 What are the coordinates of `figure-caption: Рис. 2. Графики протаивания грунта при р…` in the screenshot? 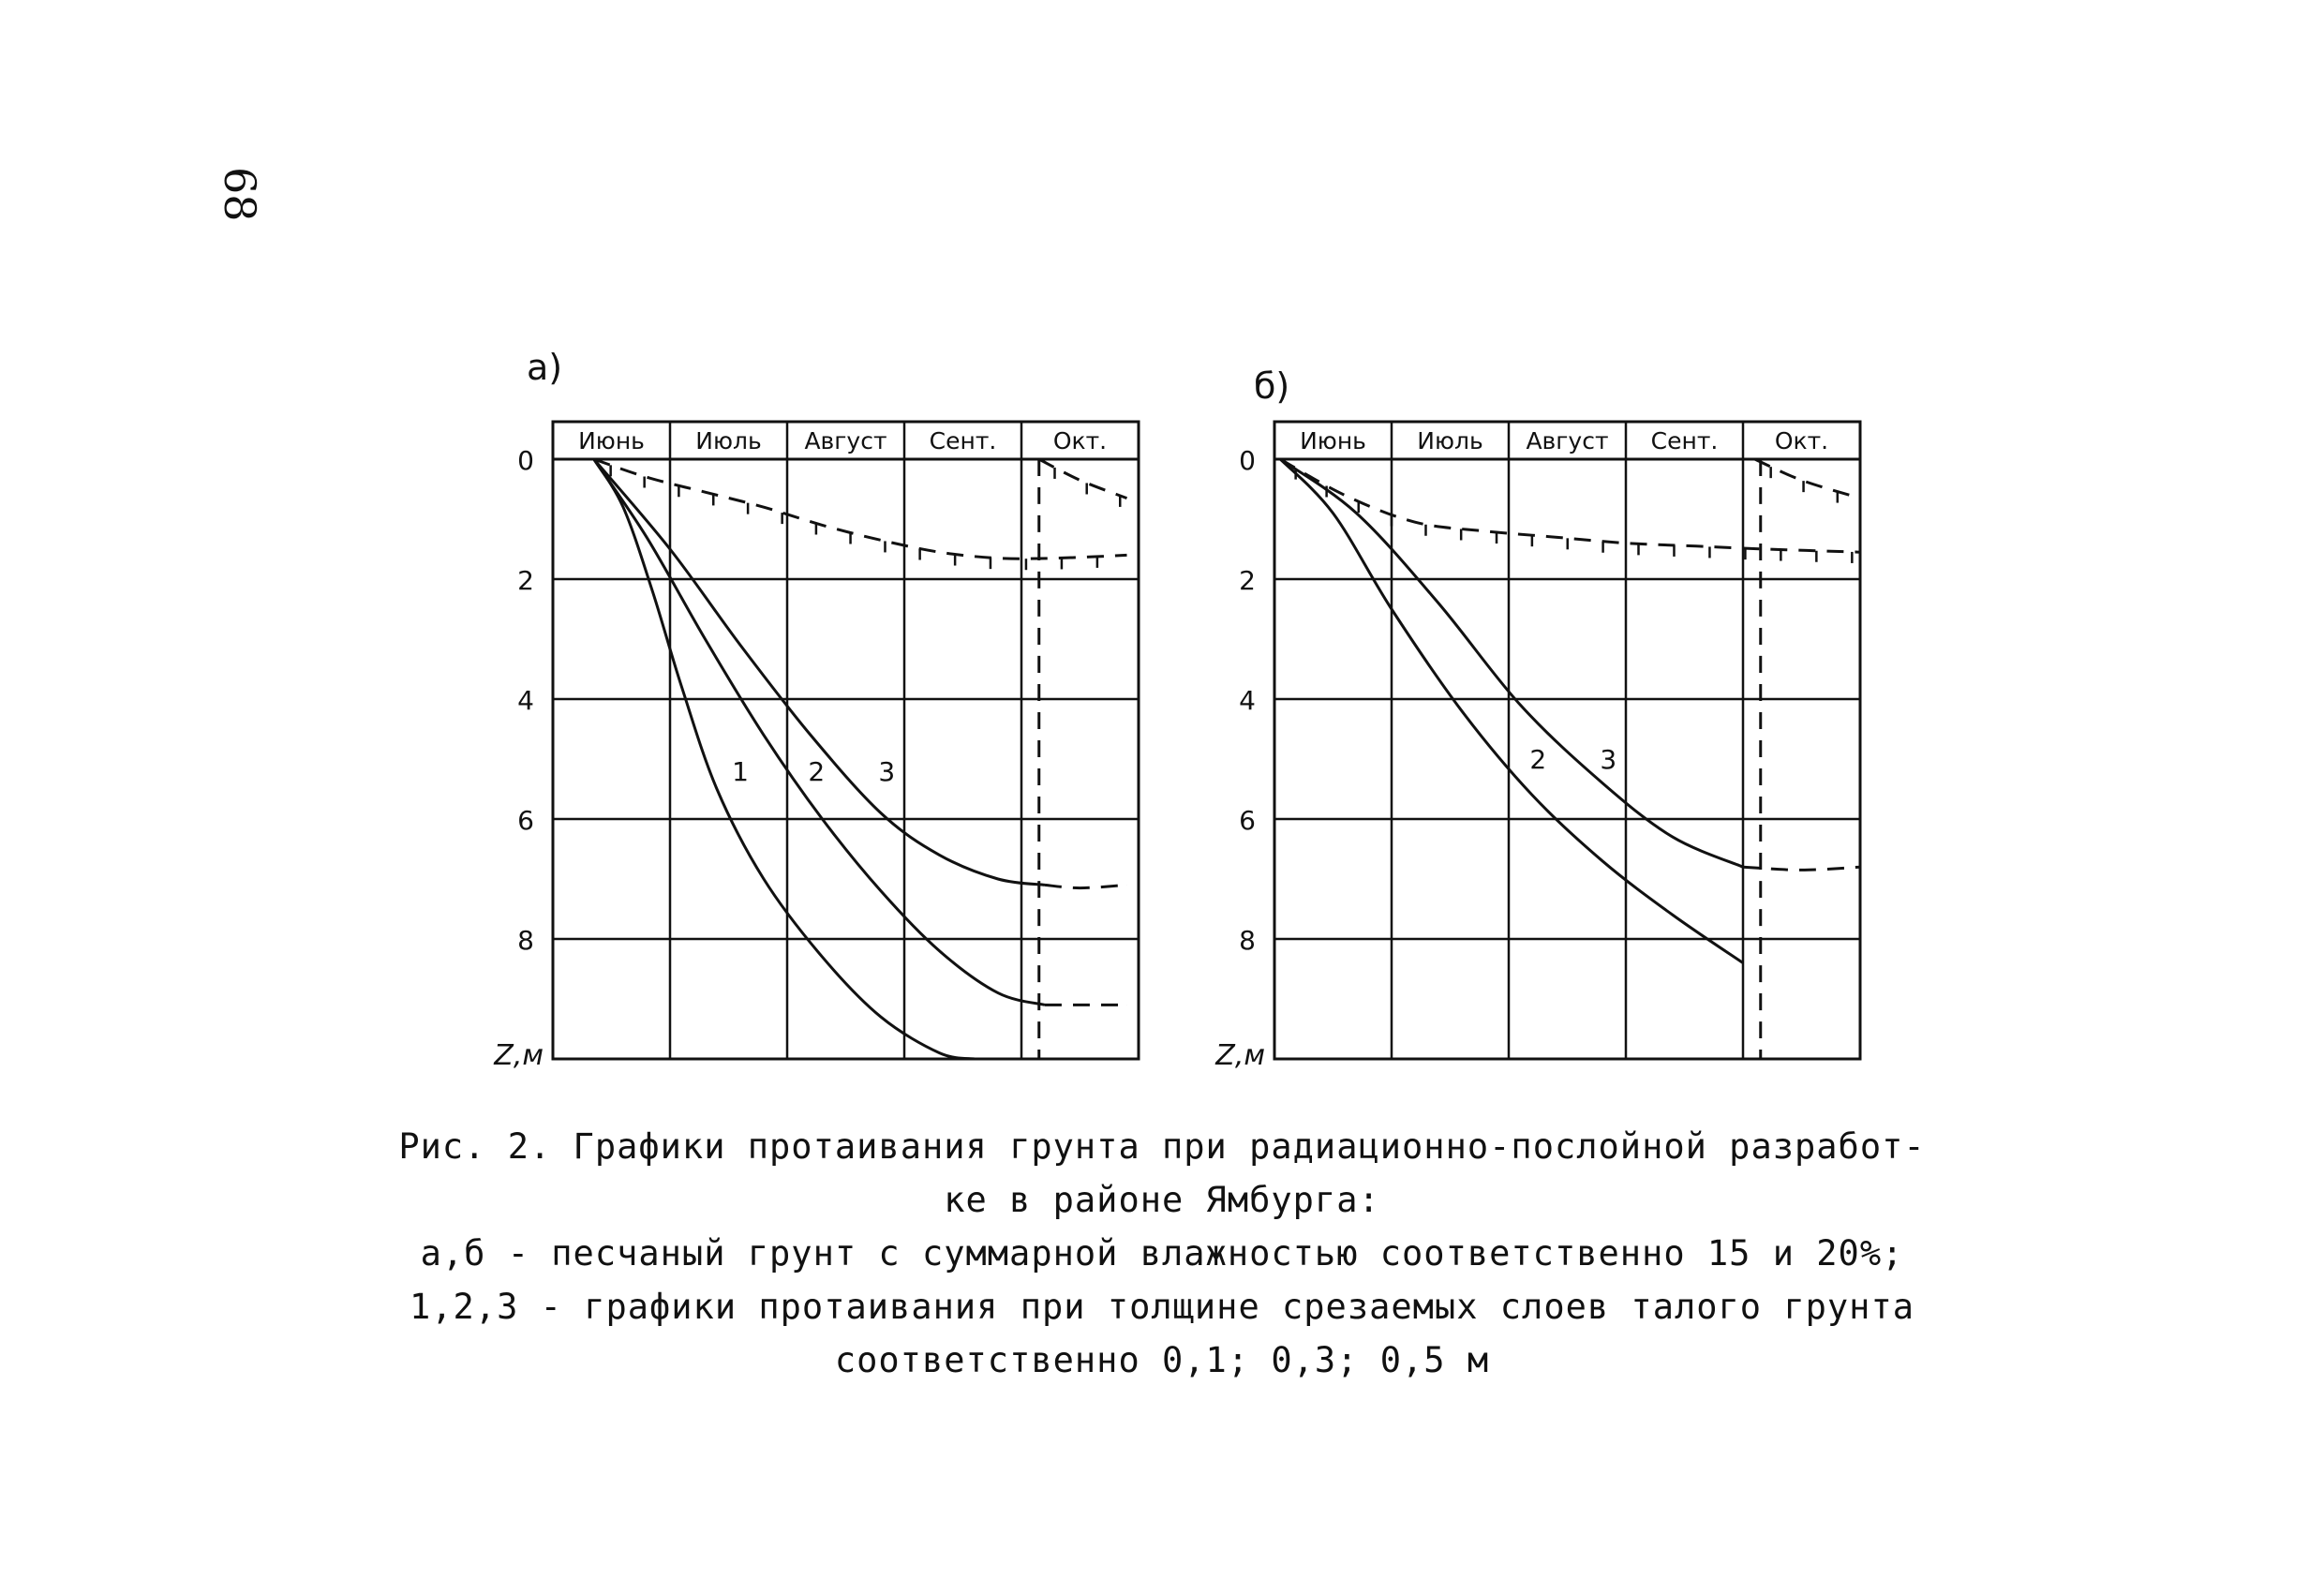 It's located at (1162, 1253).